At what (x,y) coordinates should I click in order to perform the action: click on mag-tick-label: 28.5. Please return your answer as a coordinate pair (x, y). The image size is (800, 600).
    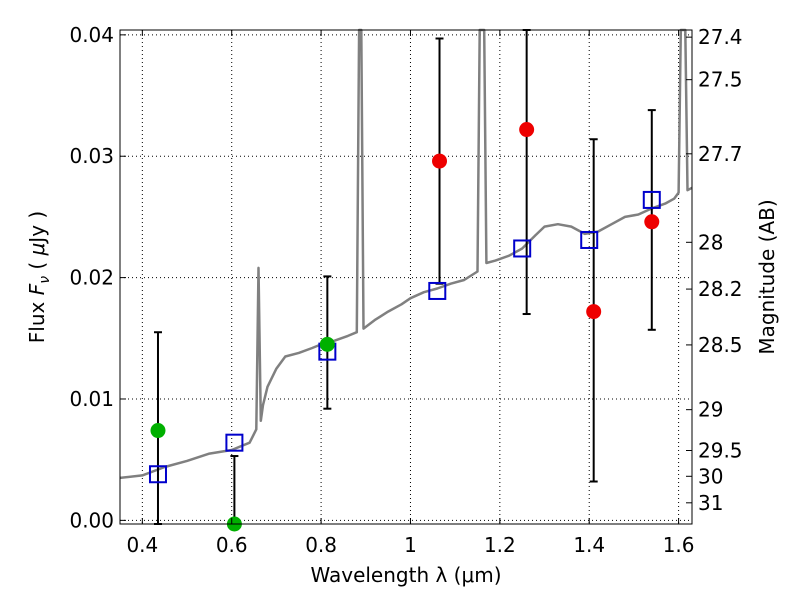
    Looking at the image, I should click on (720, 345).